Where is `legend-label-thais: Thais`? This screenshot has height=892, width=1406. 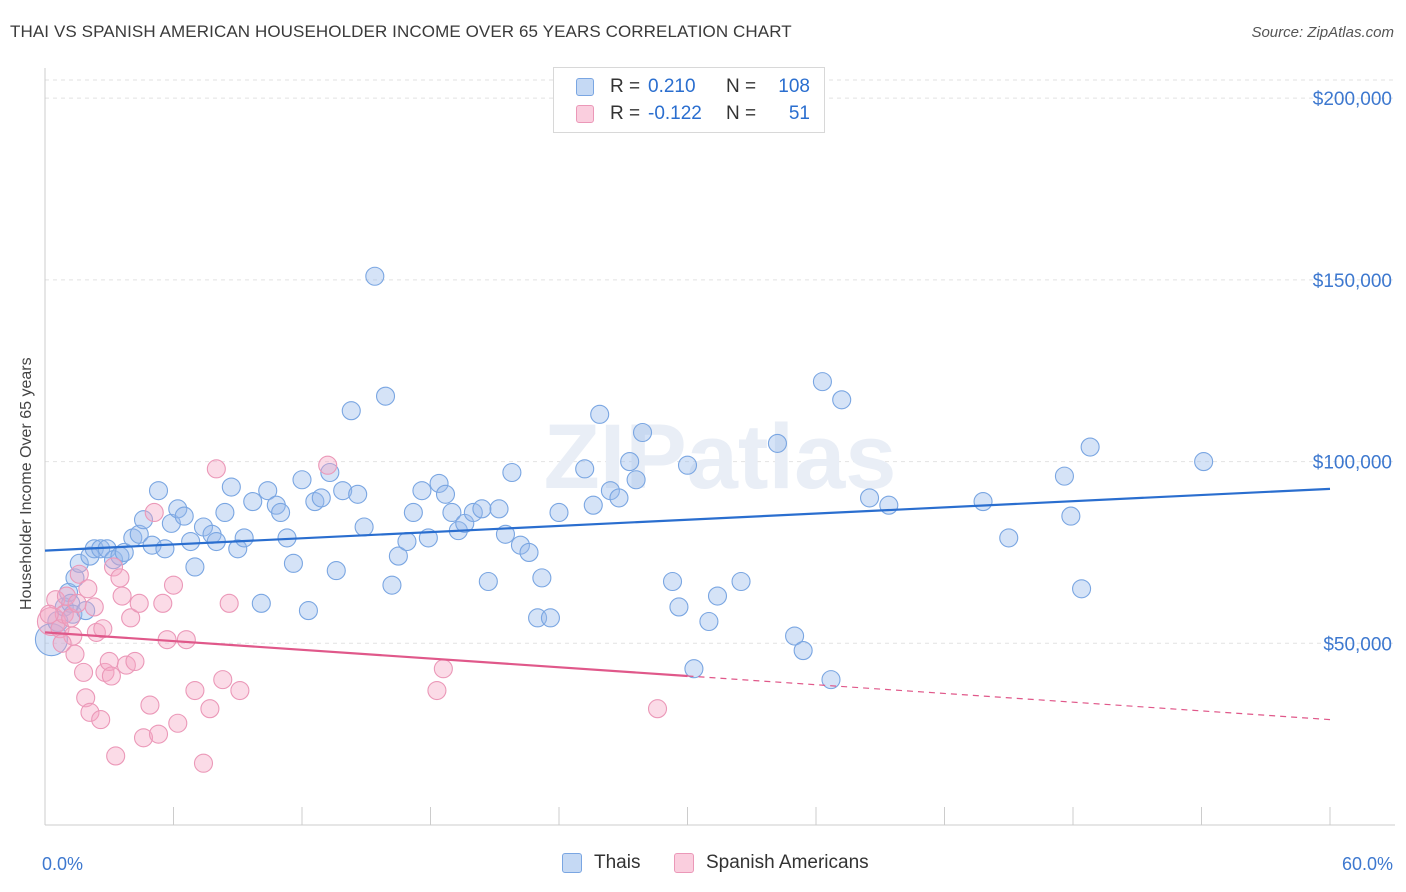 legend-label-thais: Thais is located at coordinates (617, 862).